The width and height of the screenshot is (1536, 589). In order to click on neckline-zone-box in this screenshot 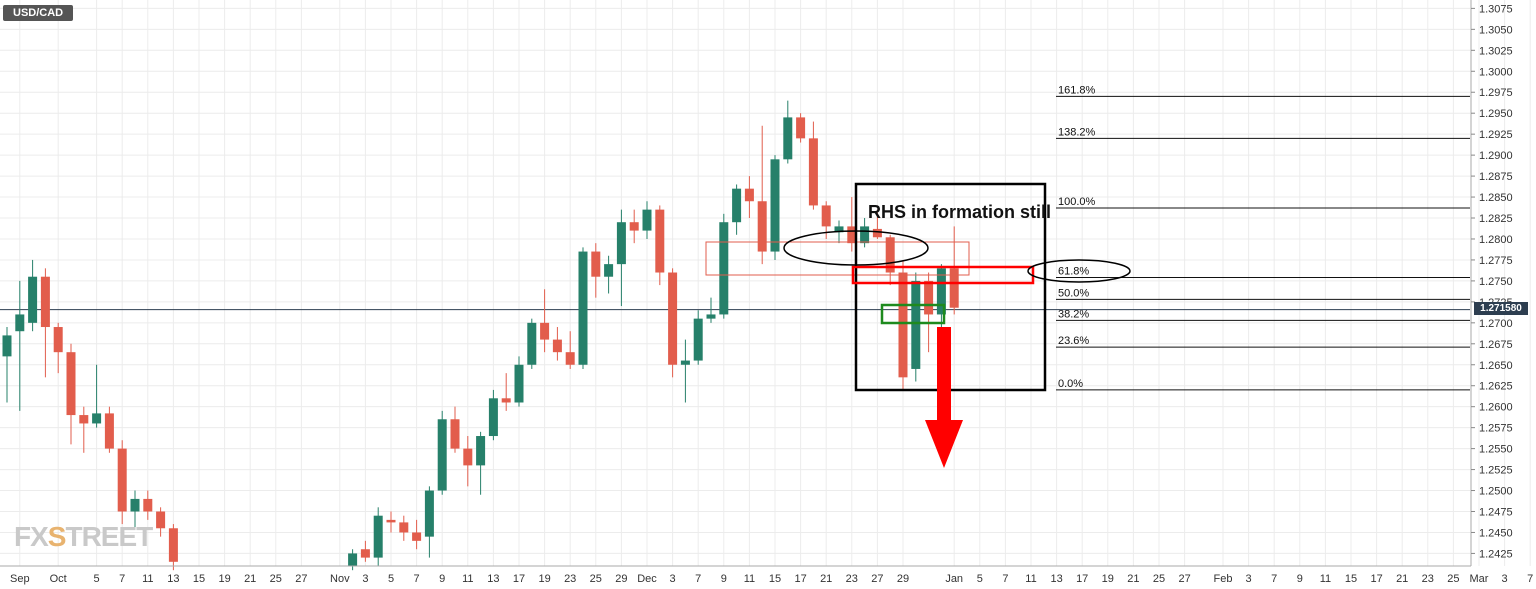, I will do `click(837, 258)`.